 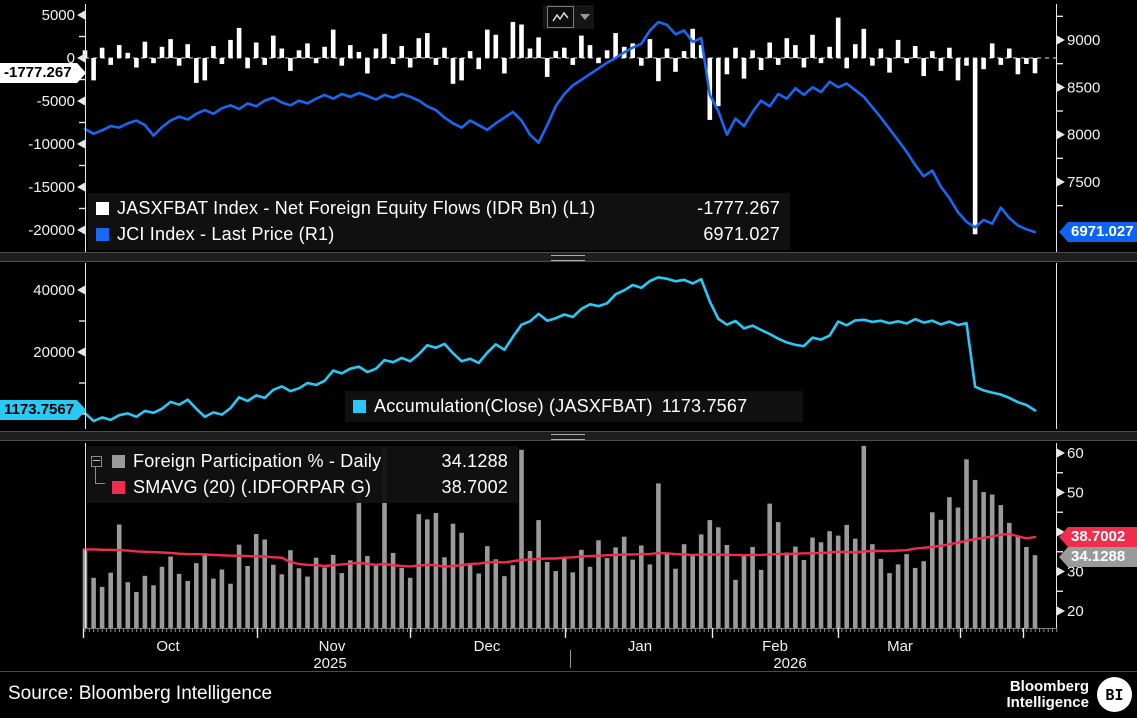 What do you see at coordinates (257, 460) in the screenshot?
I see `legend-label: Foreign Participation % - Daily` at bounding box center [257, 460].